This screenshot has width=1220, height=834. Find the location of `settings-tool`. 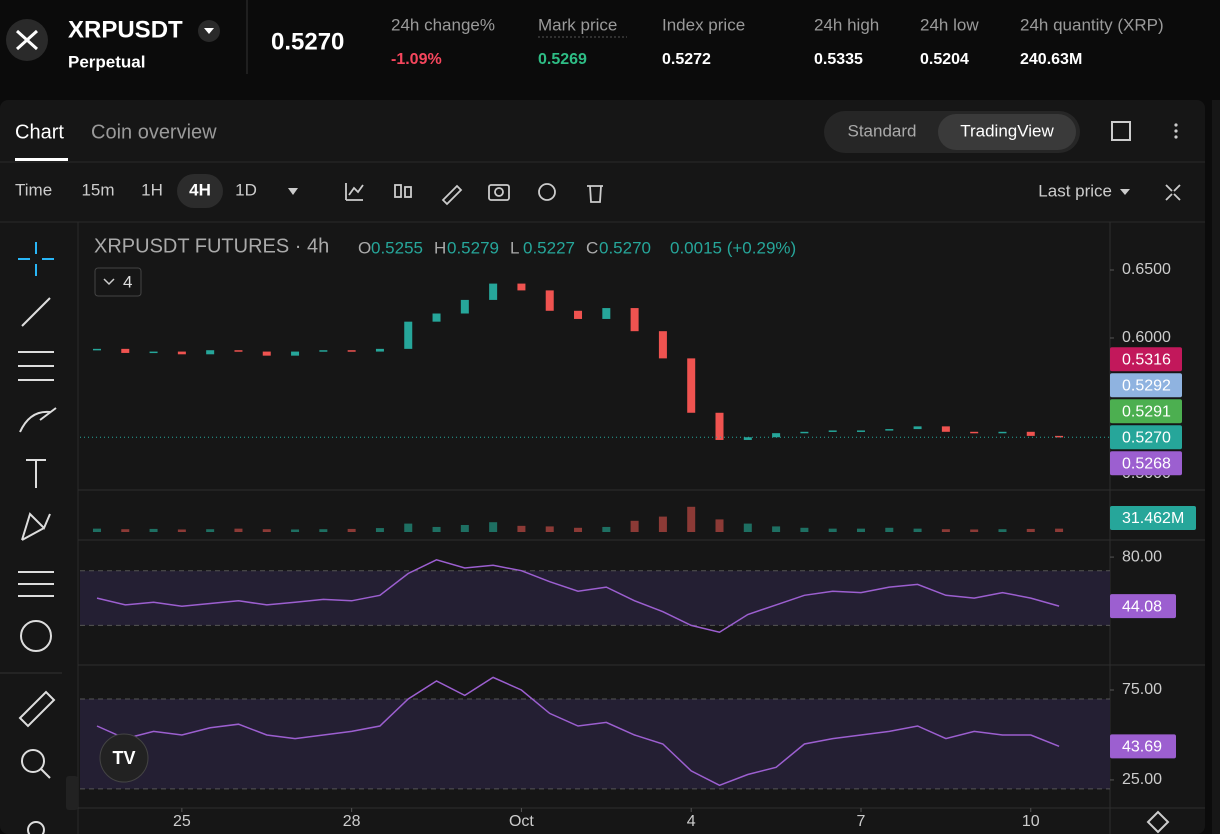

settings-tool is located at coordinates (36, 827).